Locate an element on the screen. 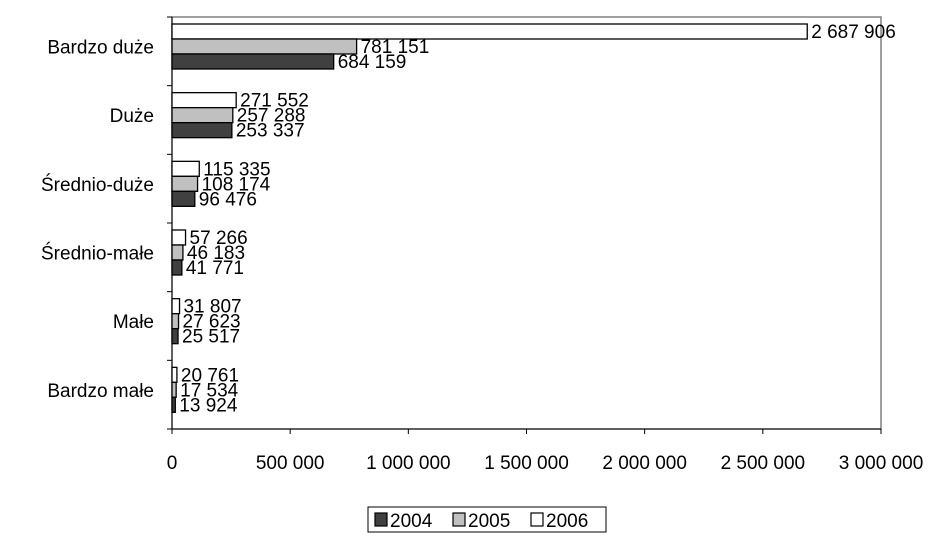  data-label: 2 687 906 is located at coordinates (853, 32).